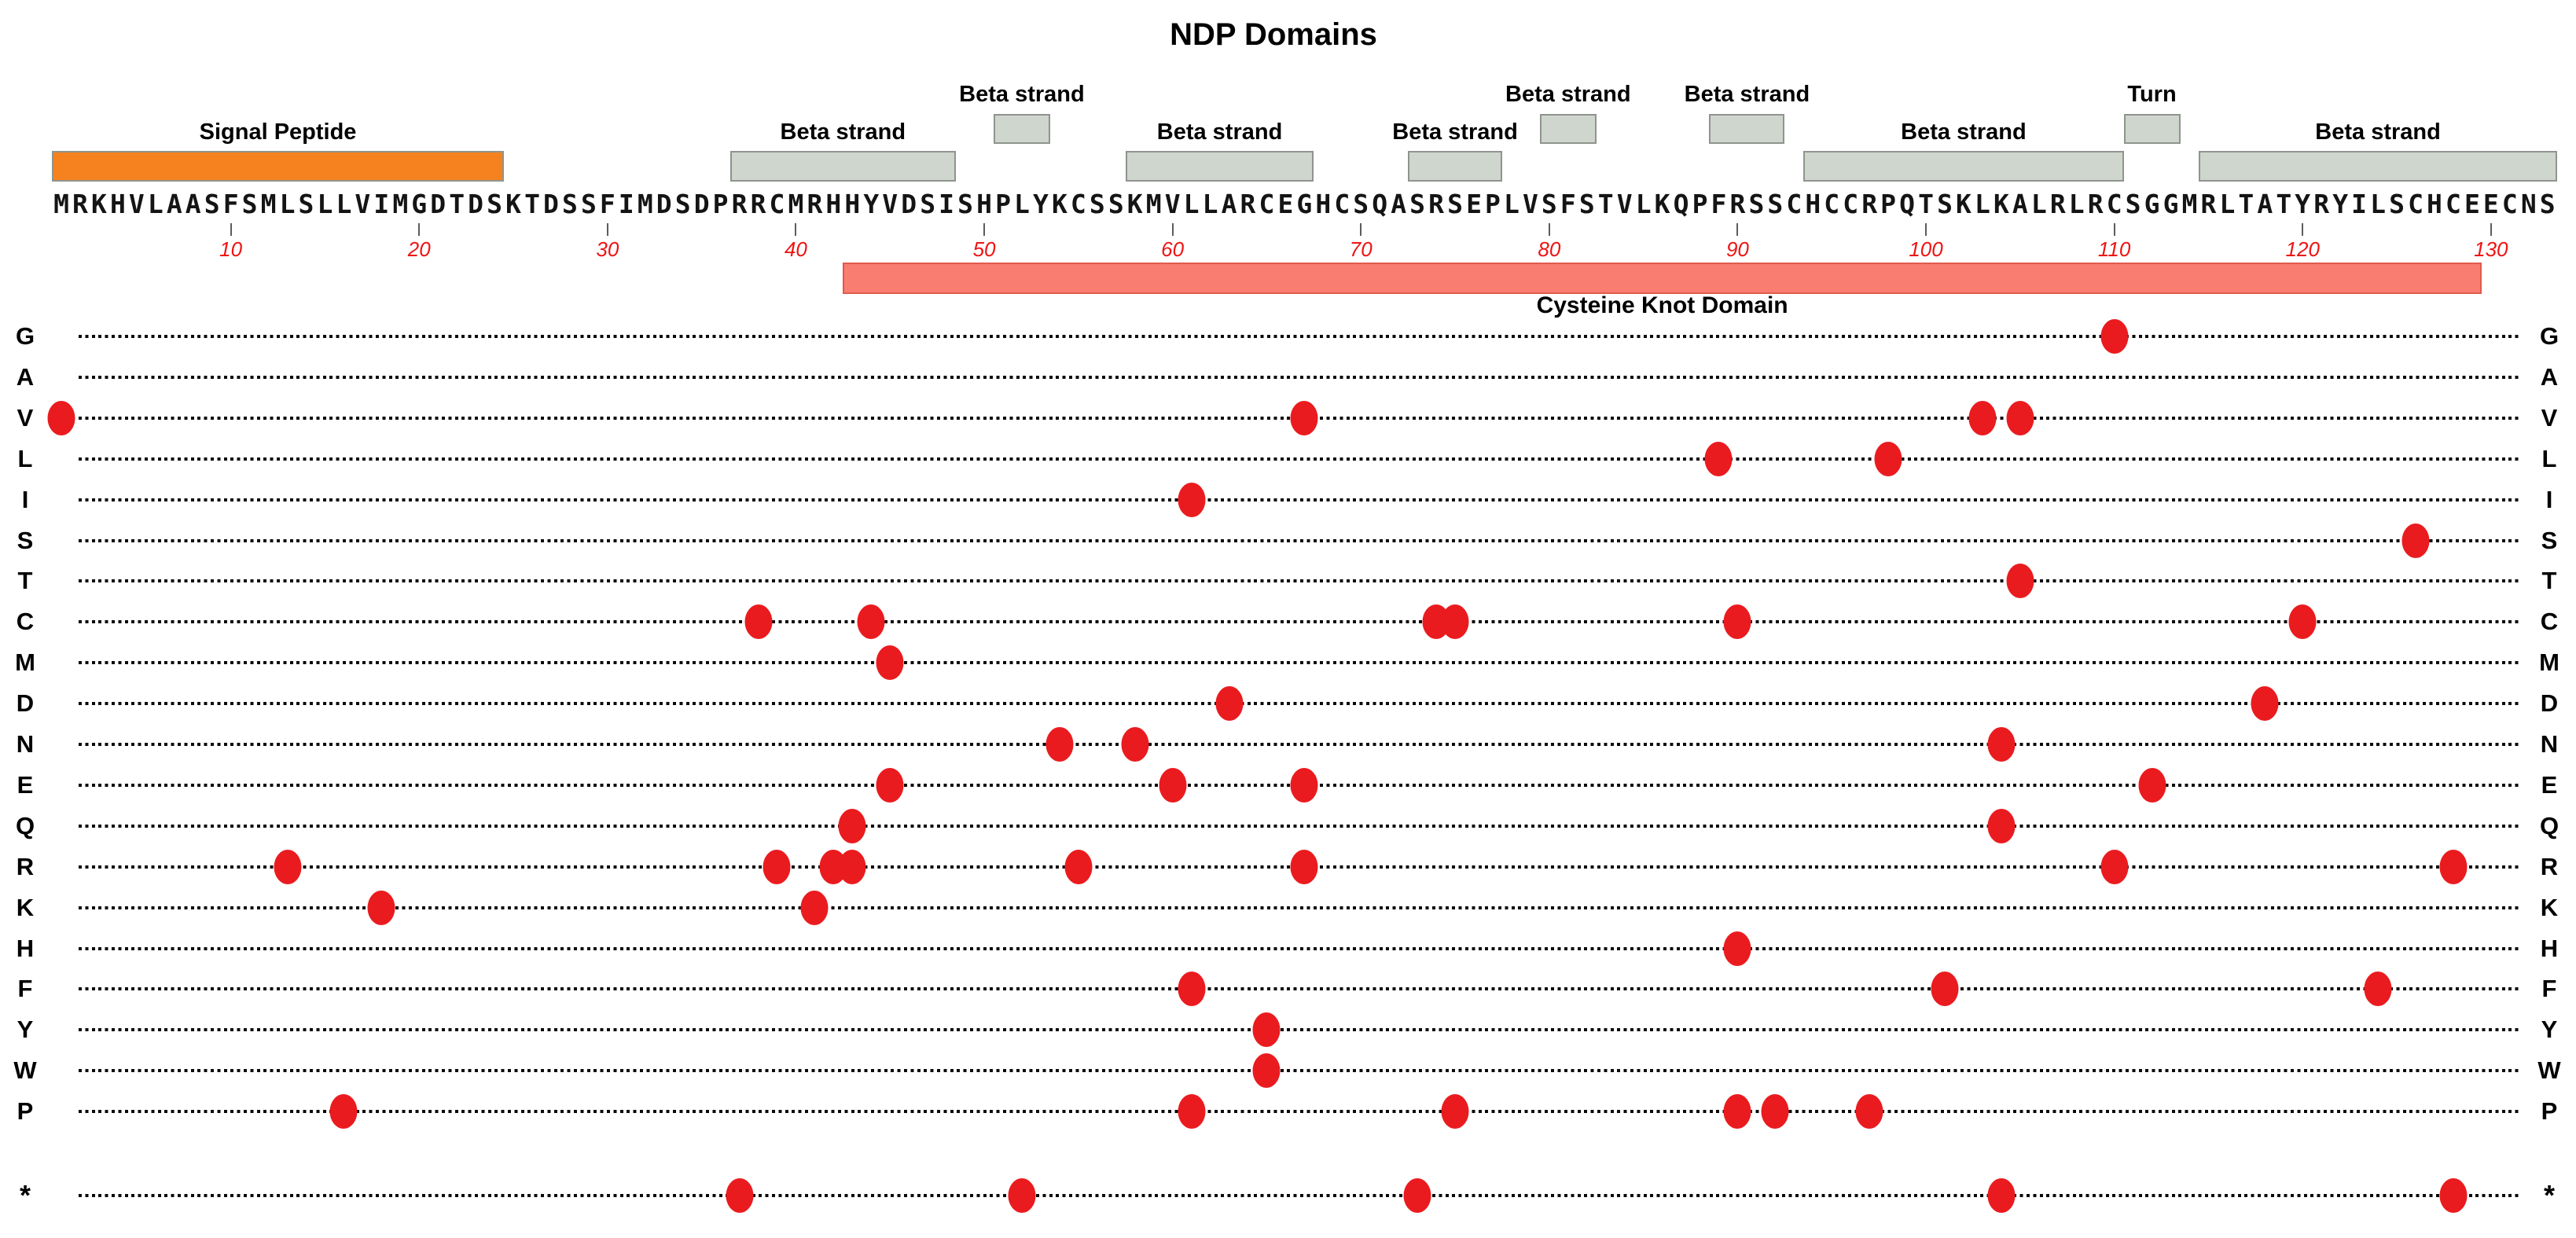 Image resolution: width=2576 pixels, height=1238 pixels. I want to click on row-label-left: D, so click(25, 704).